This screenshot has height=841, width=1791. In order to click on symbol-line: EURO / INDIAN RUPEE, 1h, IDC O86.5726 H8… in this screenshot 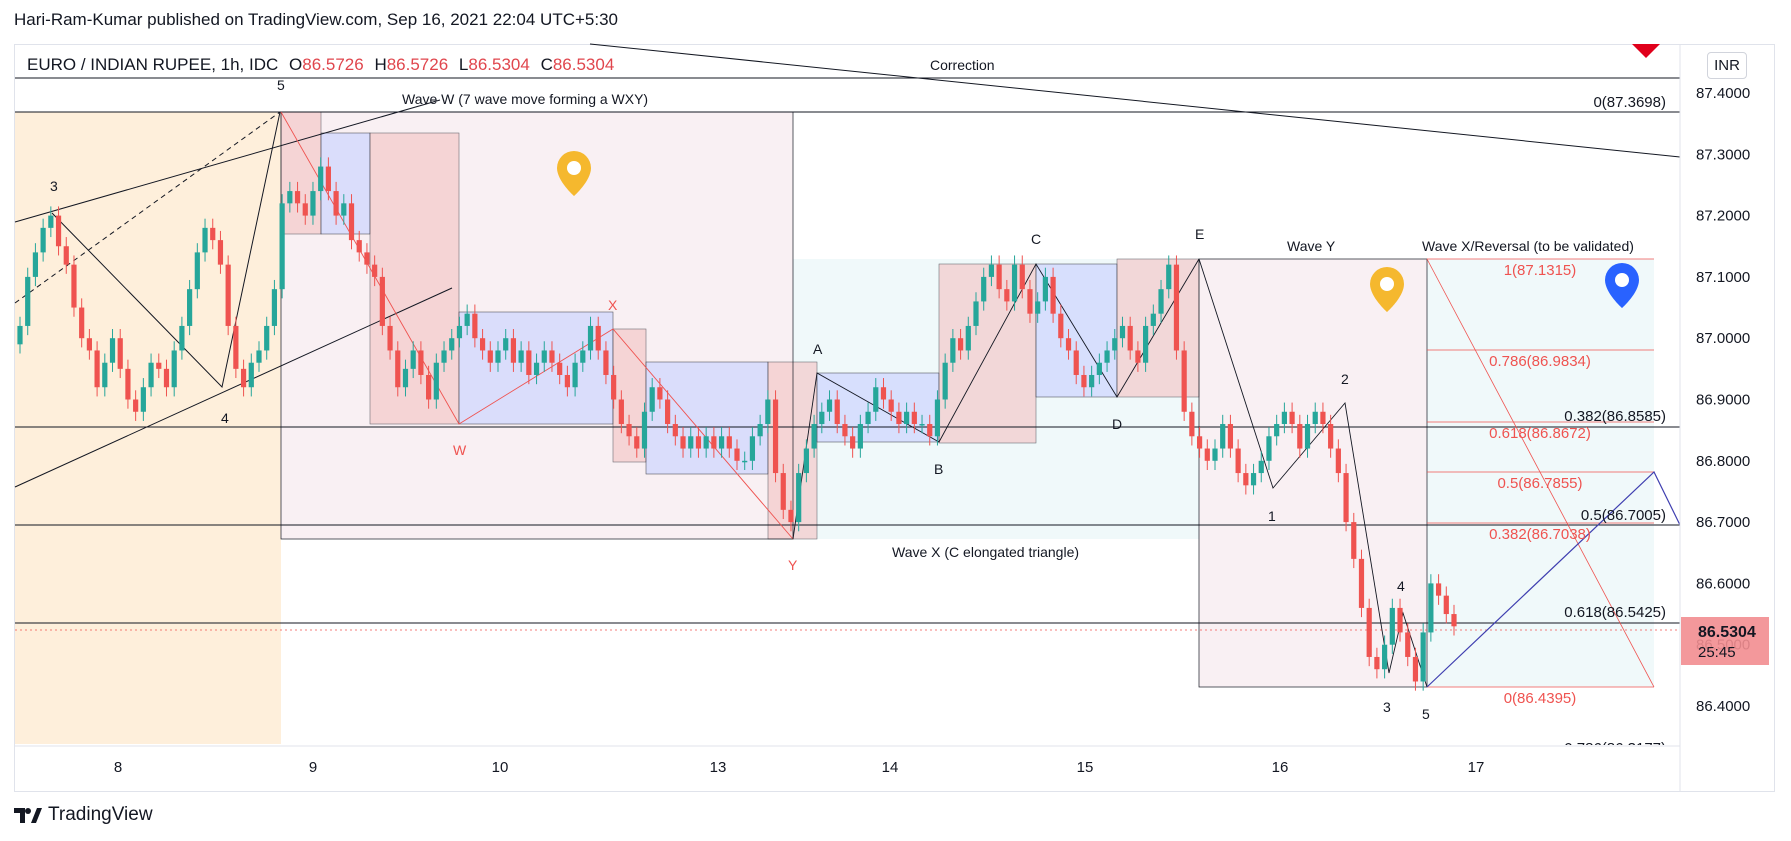, I will do `click(323, 65)`.